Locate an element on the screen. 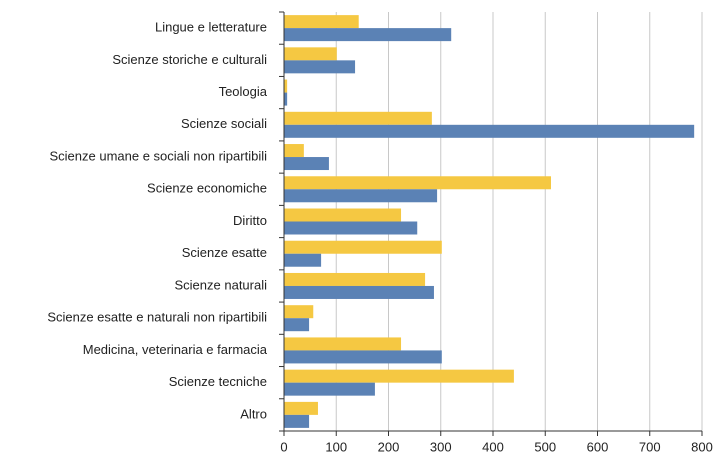 This screenshot has height=462, width=718. y-tick-label: Scienze sociali is located at coordinates (224, 123).